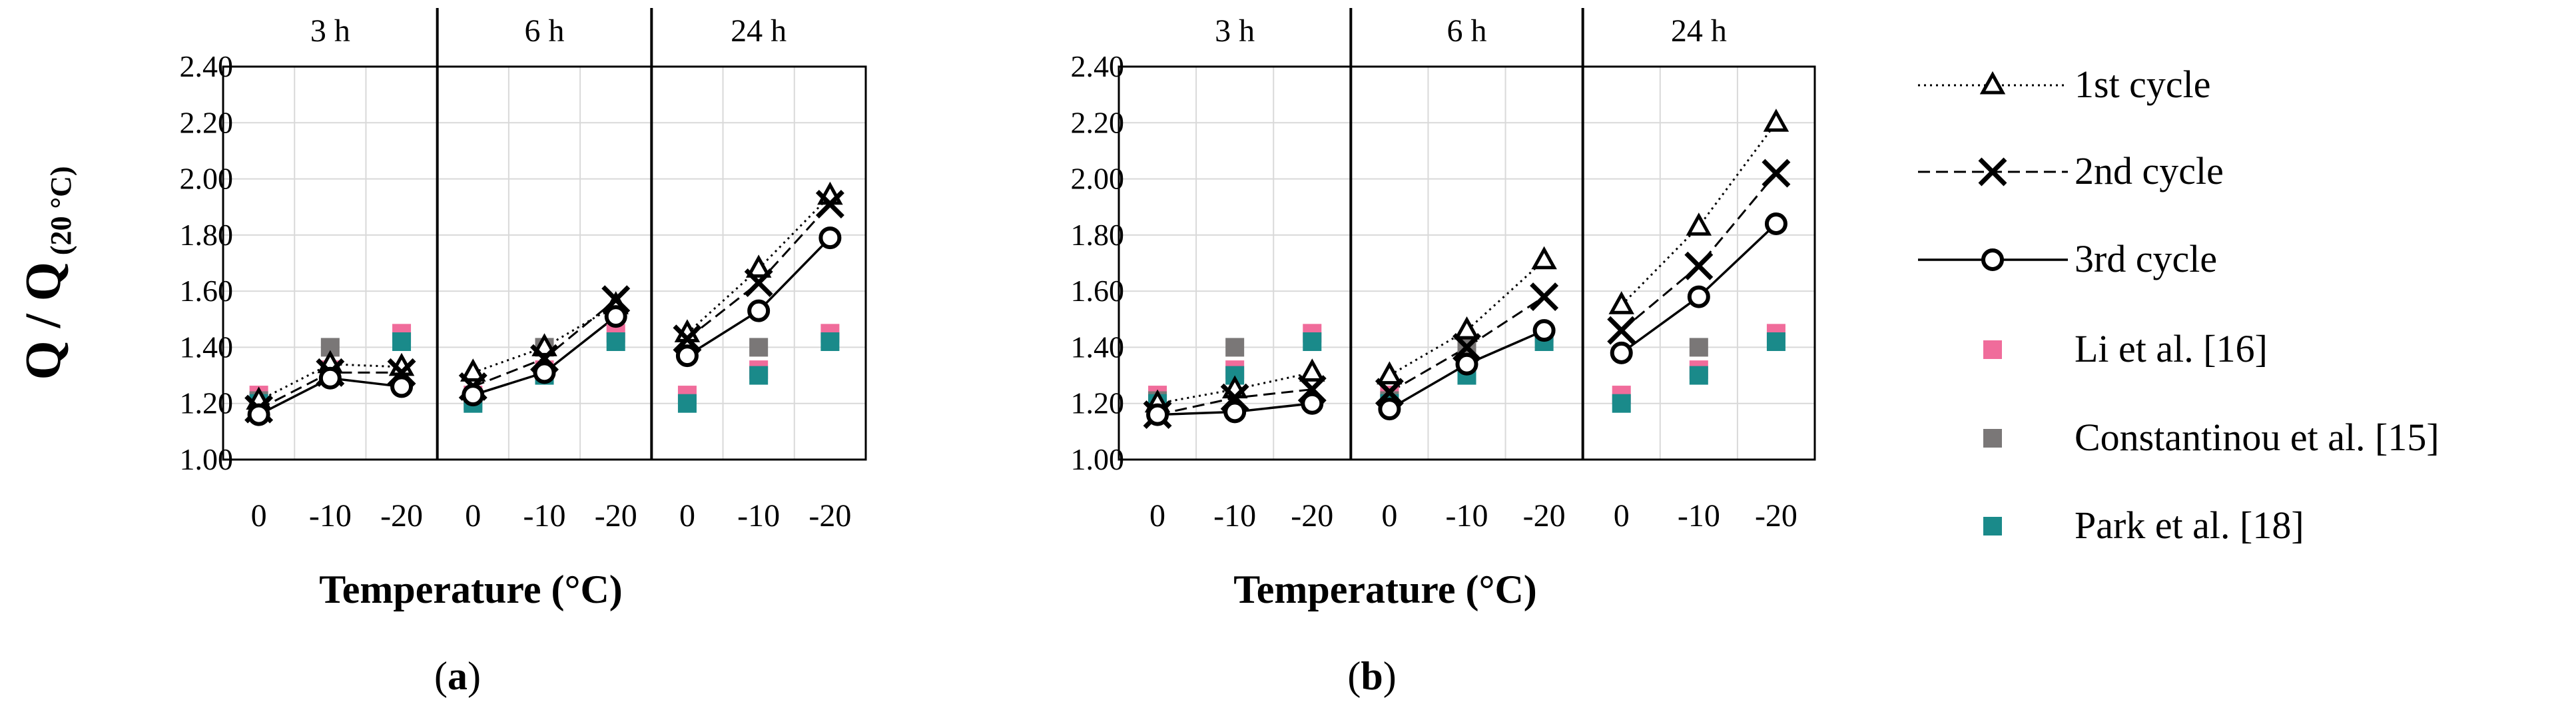 The height and width of the screenshot is (714, 2576). I want to click on group-label: 6 h, so click(1467, 31).